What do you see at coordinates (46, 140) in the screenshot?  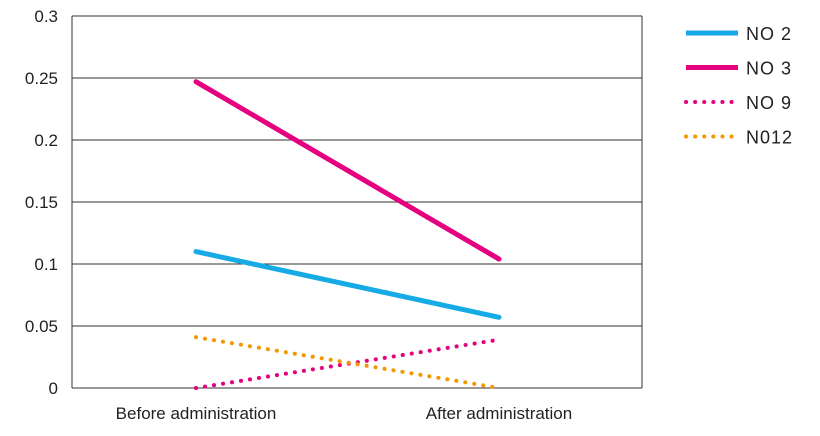 I see `y-tick-label: 0.2` at bounding box center [46, 140].